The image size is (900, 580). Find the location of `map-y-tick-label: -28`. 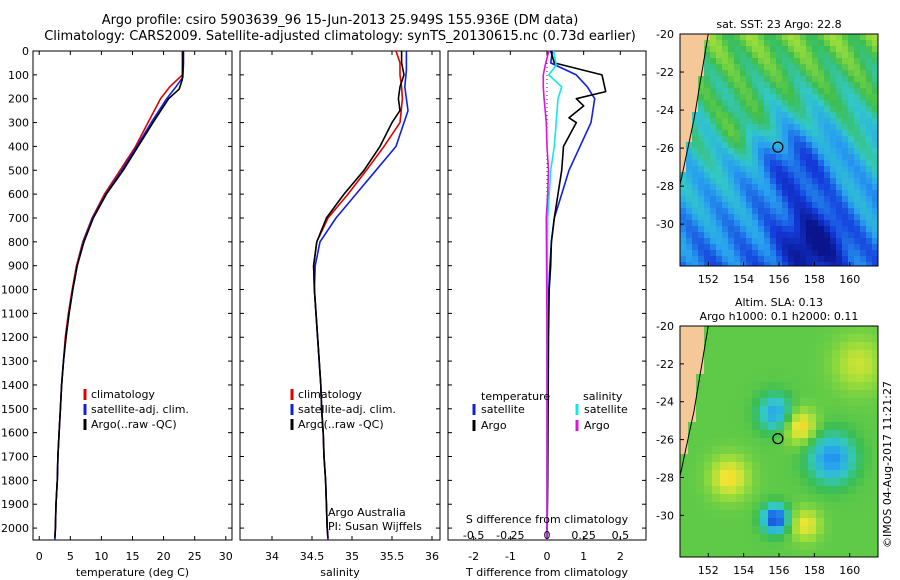

map-y-tick-label: -28 is located at coordinates (665, 186).